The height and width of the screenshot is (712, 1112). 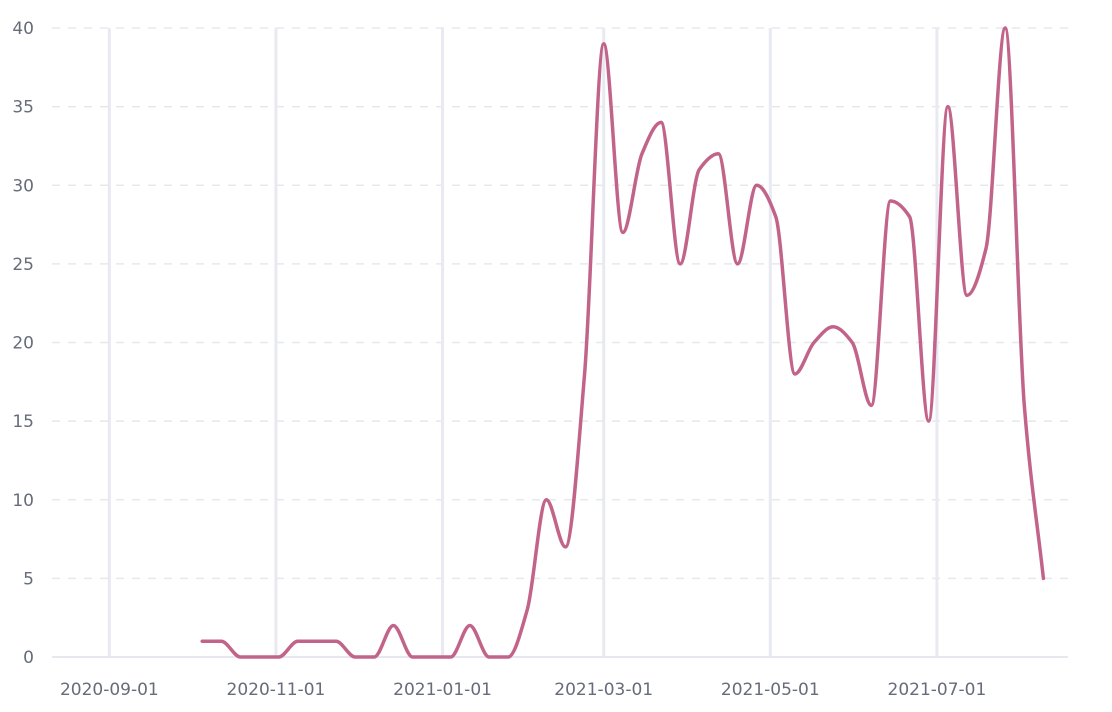 I want to click on y-axis-tick-labels: 0 5 10 15 20 25 30 35 40, so click(x=23, y=343).